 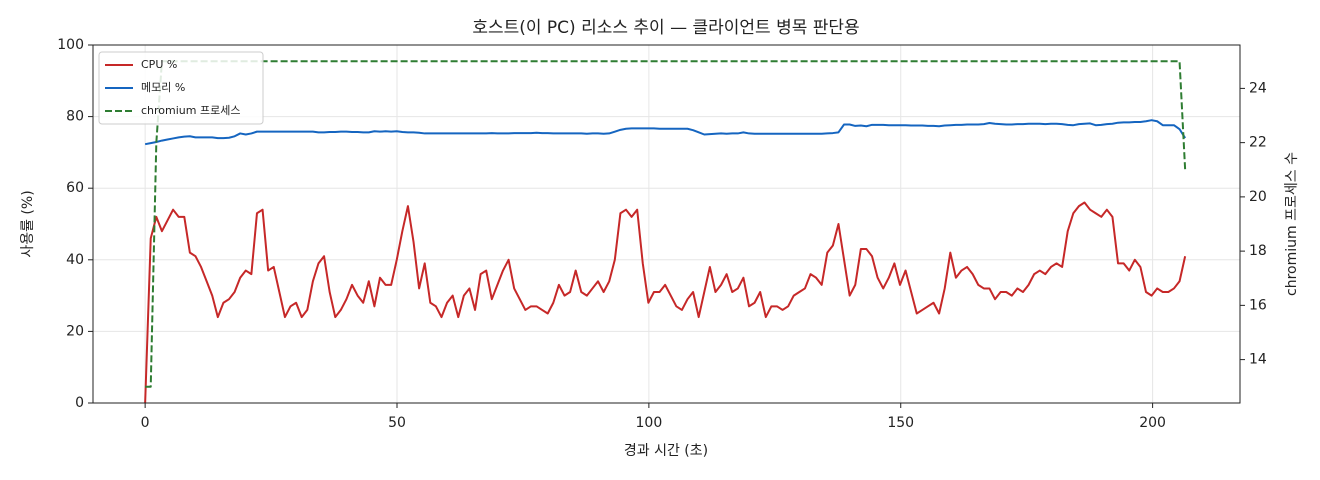 I want to click on y2-tick-label: 14, so click(x=1258, y=360).